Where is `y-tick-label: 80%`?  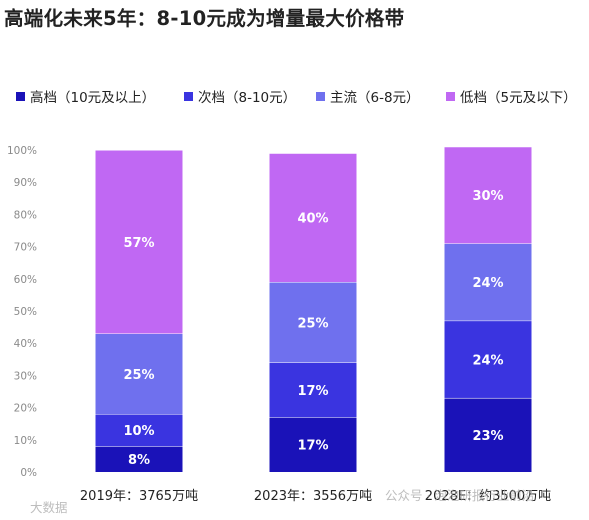 y-tick-label: 80% is located at coordinates (25, 215).